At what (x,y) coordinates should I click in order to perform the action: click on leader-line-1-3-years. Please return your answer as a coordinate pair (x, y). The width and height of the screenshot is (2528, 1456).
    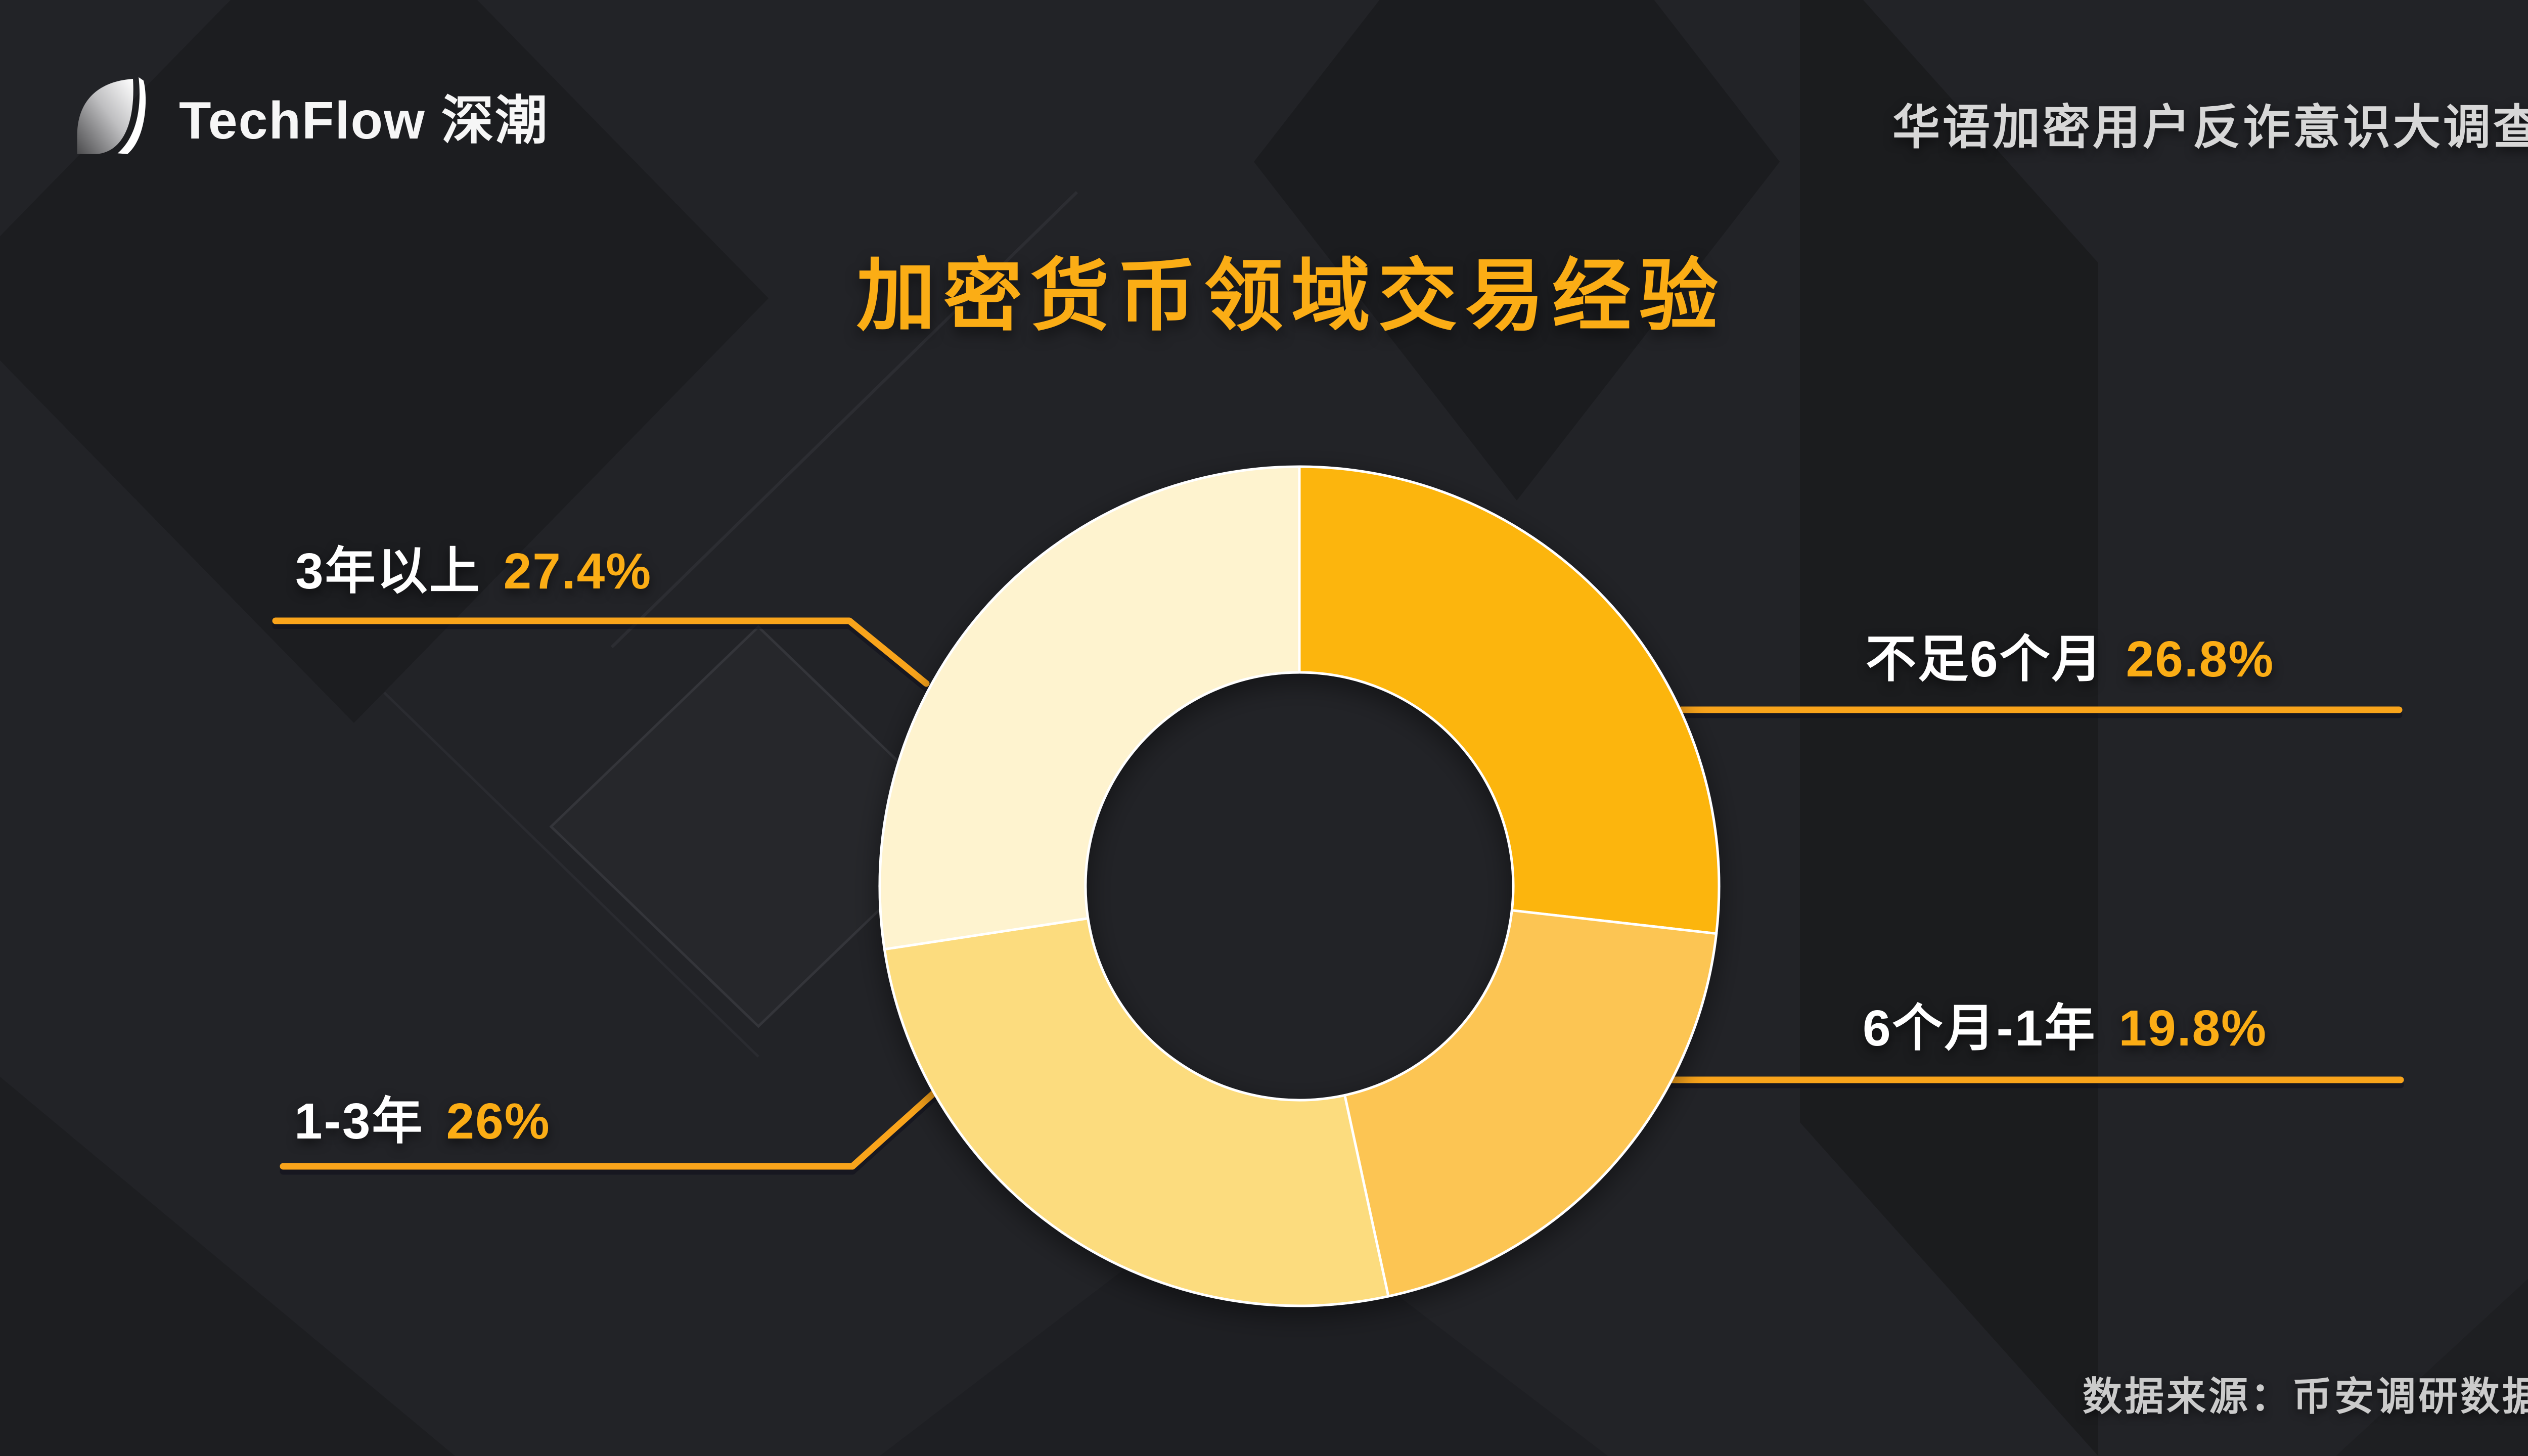
    Looking at the image, I should click on (608, 1130).